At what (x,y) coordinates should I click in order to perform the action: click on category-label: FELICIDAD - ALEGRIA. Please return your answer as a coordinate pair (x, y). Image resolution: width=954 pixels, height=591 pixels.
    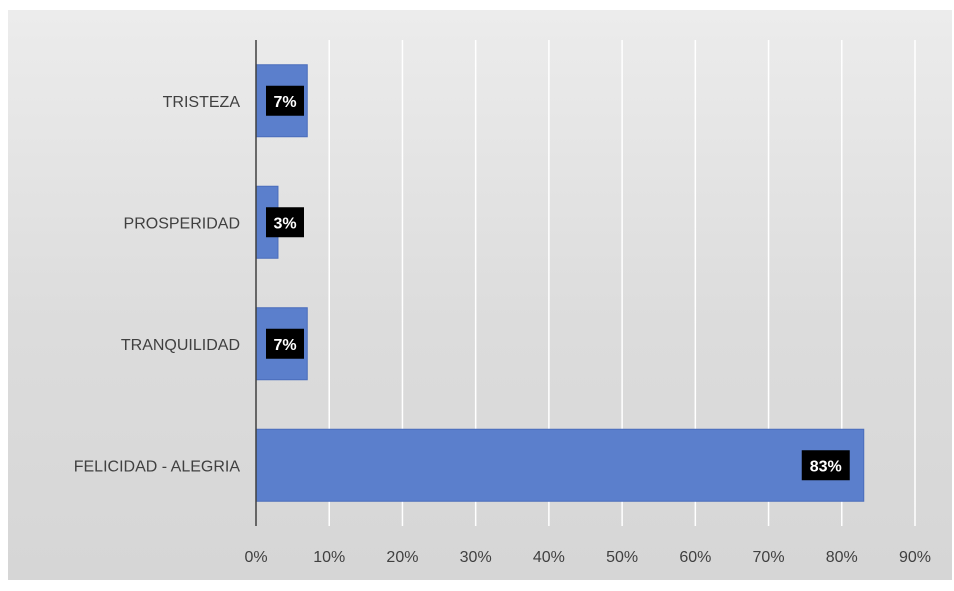
    Looking at the image, I should click on (157, 466).